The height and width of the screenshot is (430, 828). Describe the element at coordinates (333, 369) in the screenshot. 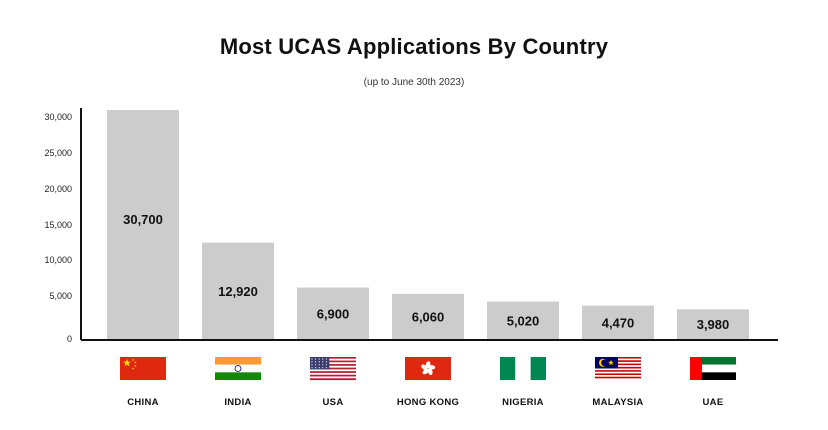

I see `usa-flag-icon` at that location.